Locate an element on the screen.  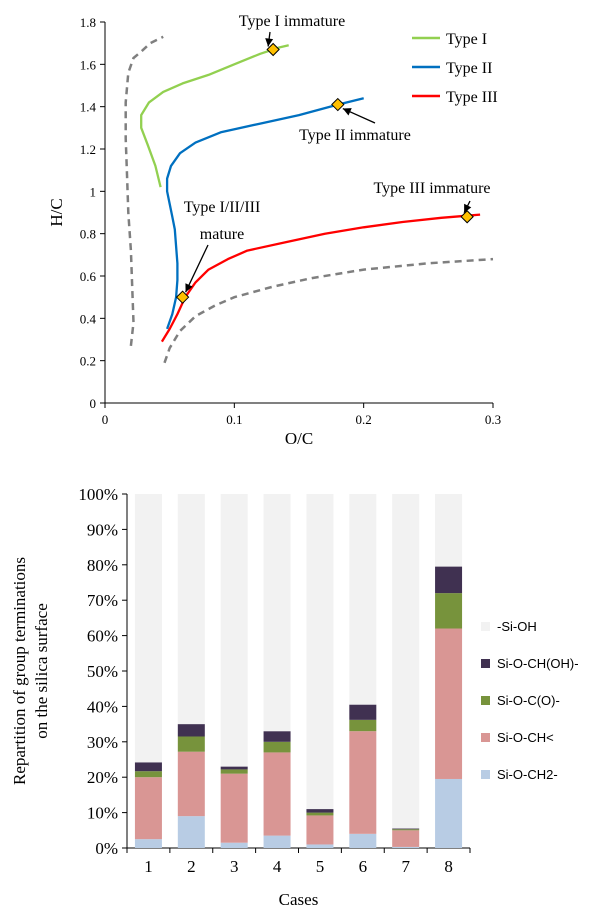
y-tick-label: 100% is located at coordinates (98, 494).